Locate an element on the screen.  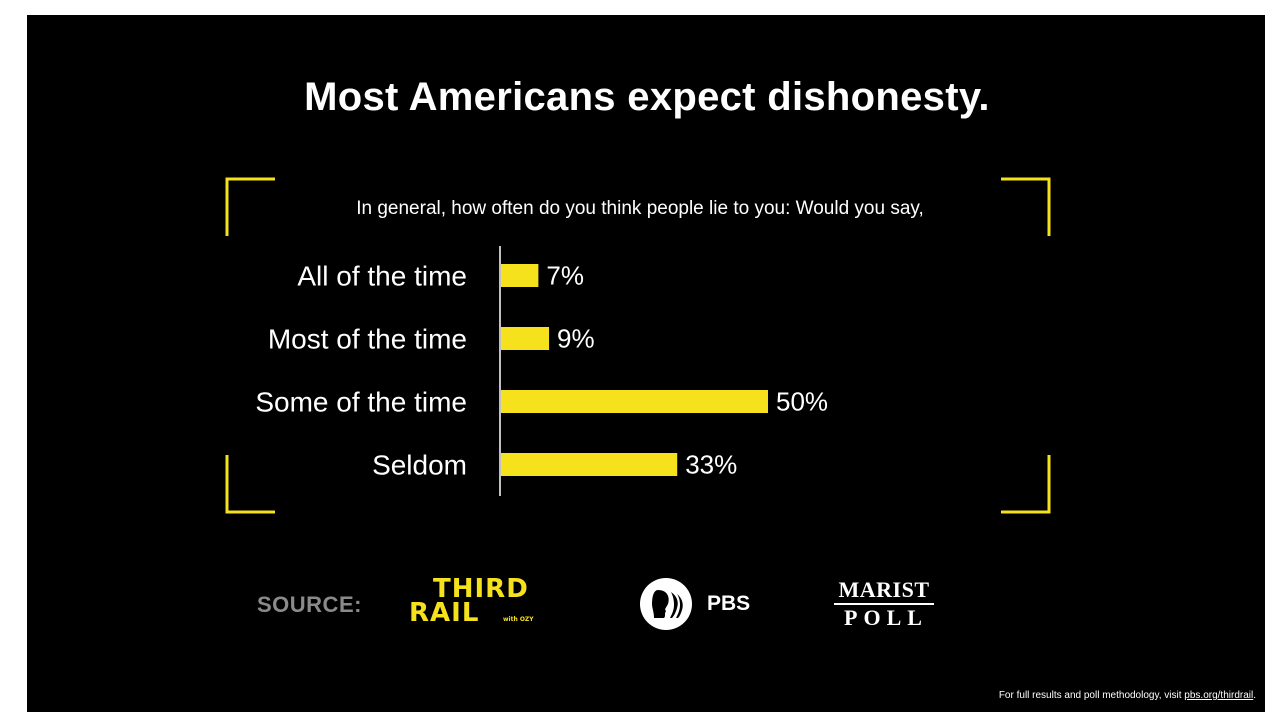
bracket-top-left is located at coordinates (250, 206).